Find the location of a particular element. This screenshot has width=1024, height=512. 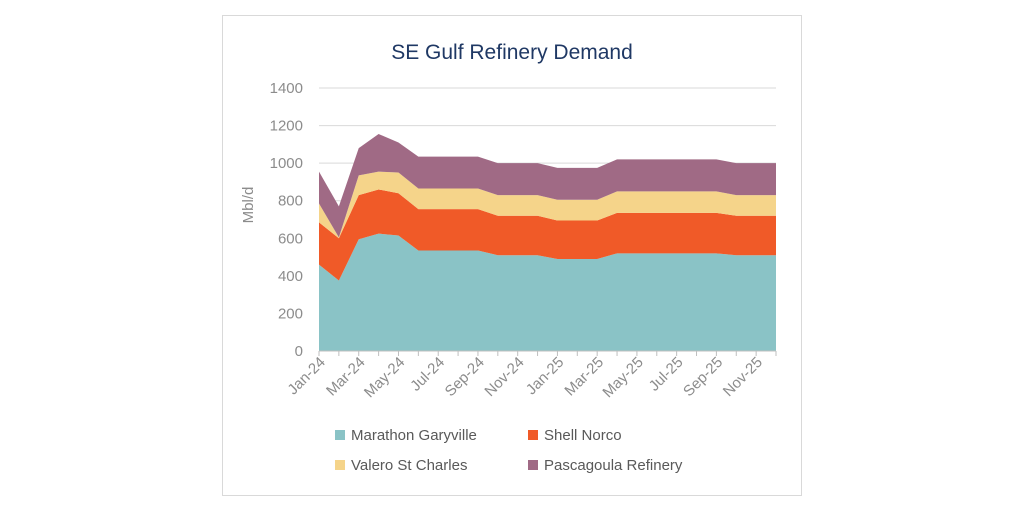

legend-label: Pascagoula Refinery is located at coordinates (613, 465).